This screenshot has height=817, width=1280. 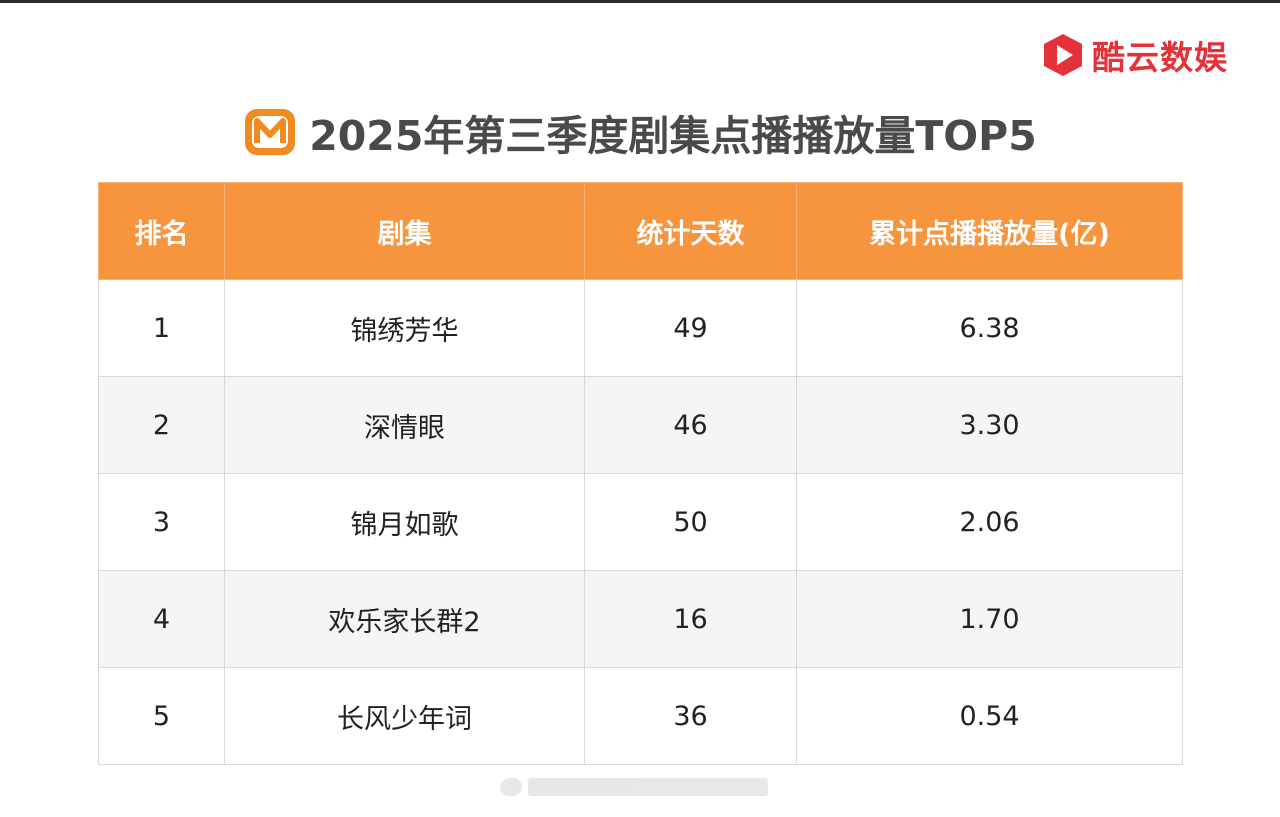 What do you see at coordinates (161, 231) in the screenshot?
I see `header-rank: 排名` at bounding box center [161, 231].